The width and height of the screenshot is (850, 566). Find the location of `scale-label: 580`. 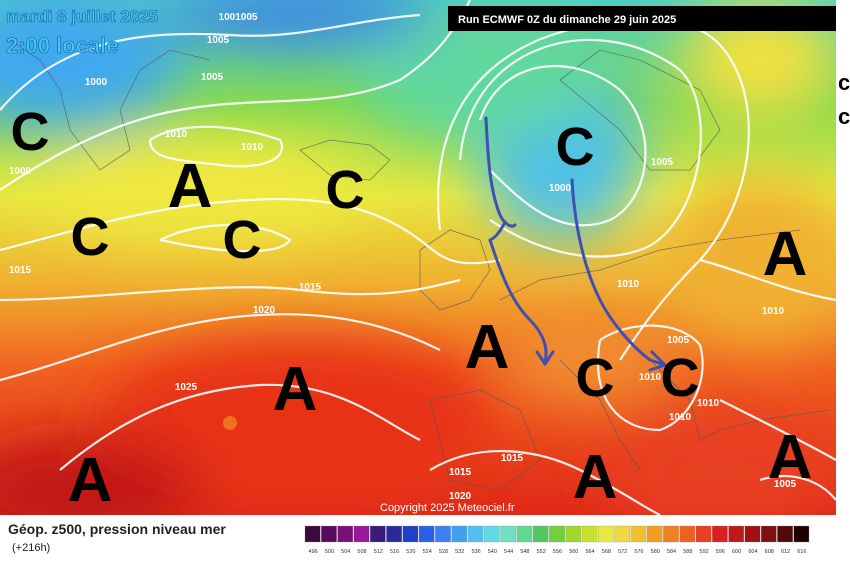

scale-label: 580 is located at coordinates (655, 552).